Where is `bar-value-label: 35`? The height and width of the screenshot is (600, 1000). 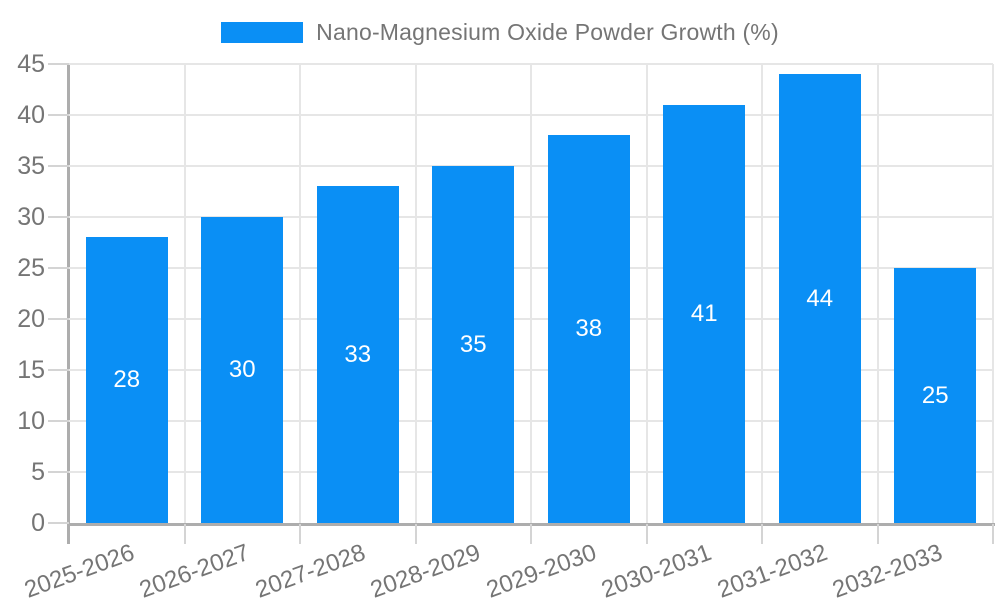 bar-value-label: 35 is located at coordinates (473, 344).